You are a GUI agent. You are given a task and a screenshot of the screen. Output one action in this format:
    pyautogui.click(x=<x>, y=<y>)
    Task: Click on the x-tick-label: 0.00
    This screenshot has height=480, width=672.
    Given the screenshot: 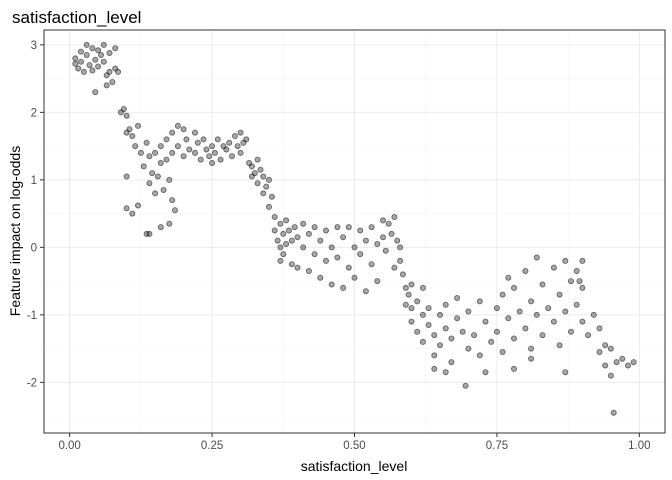 What is the action you would take?
    pyautogui.click(x=69, y=446)
    